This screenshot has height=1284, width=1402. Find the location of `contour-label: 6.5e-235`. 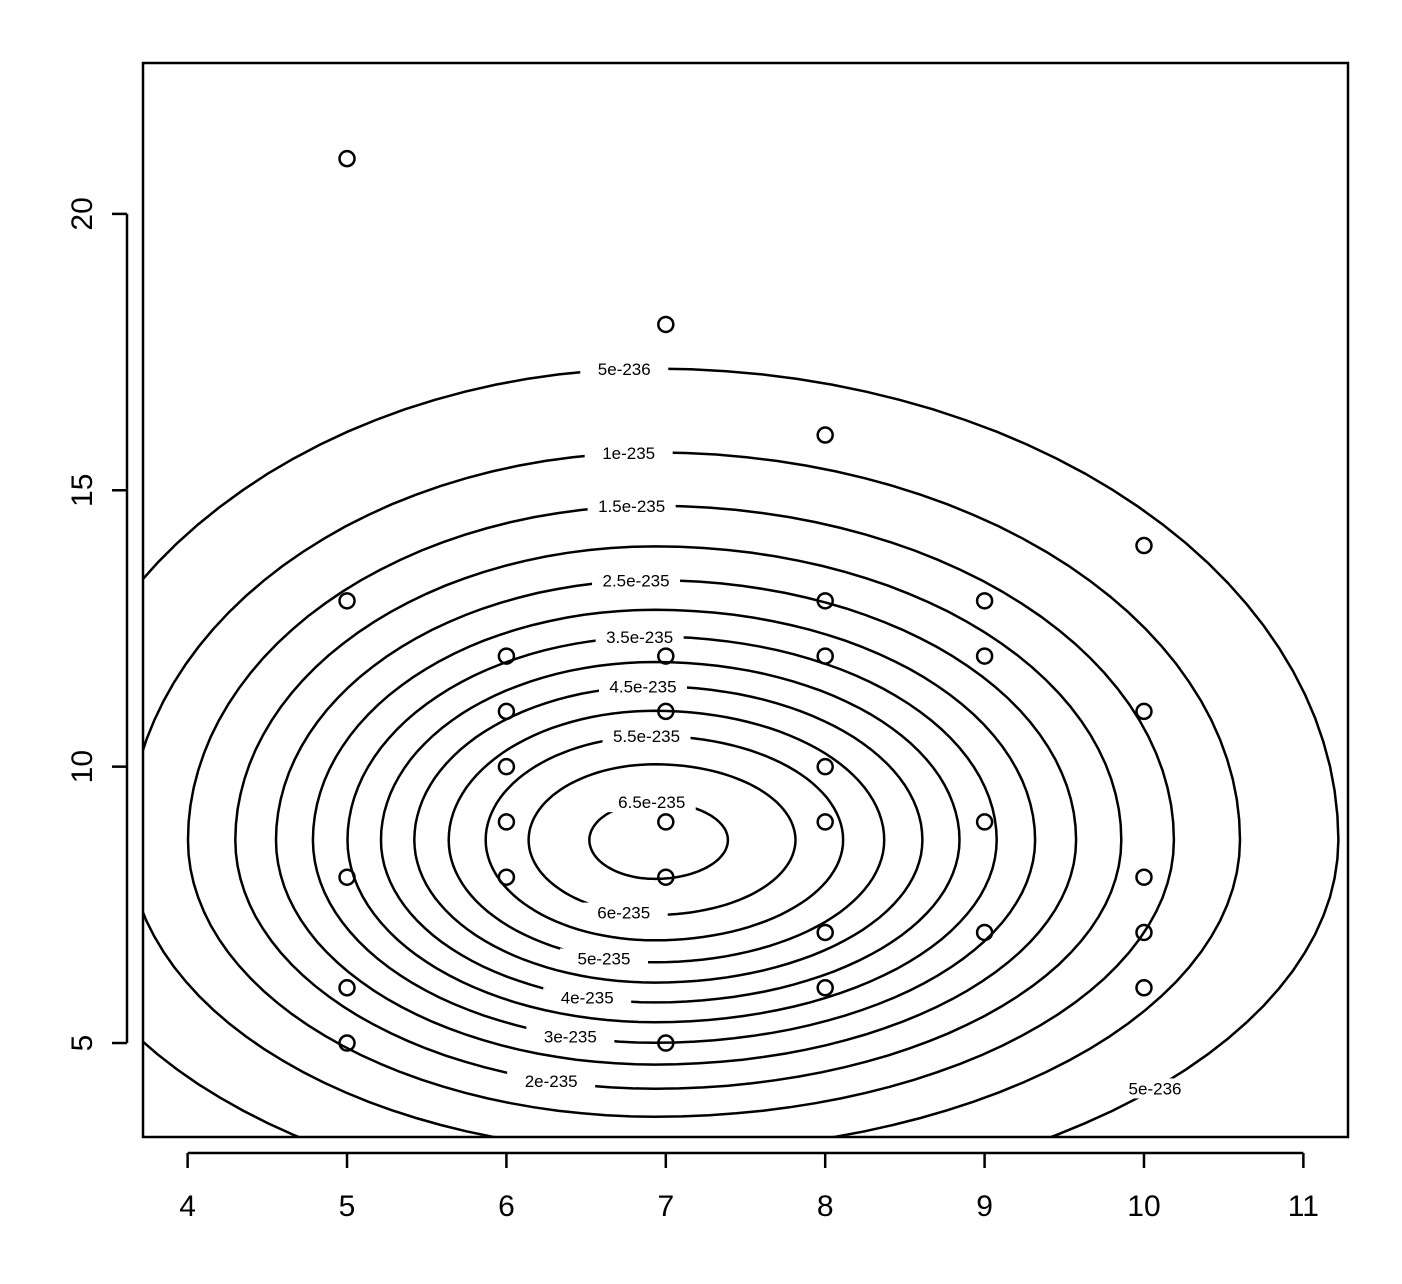

contour-label: 6.5e-235 is located at coordinates (651, 802).